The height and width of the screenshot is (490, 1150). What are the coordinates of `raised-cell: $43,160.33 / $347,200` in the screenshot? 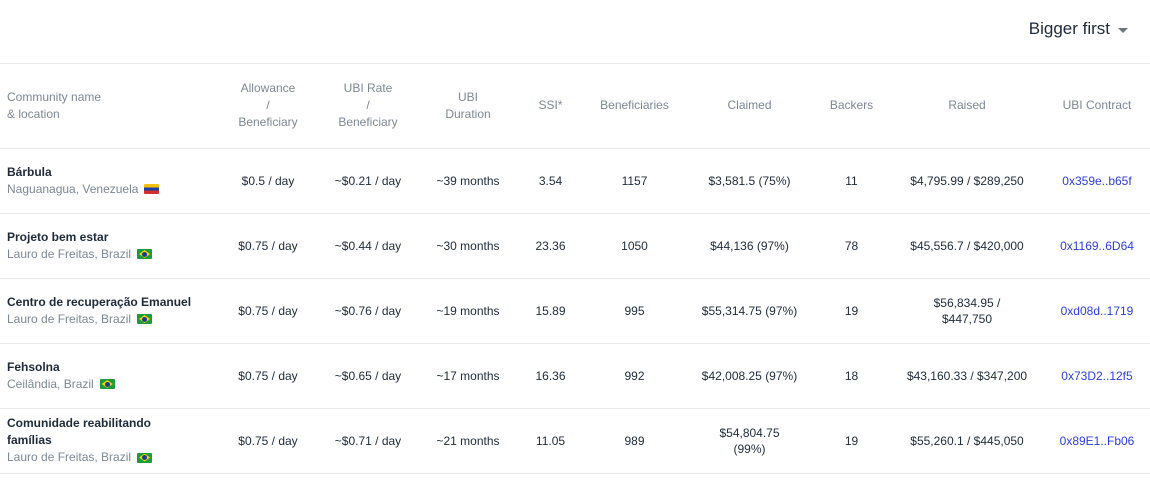 It's located at (967, 376).